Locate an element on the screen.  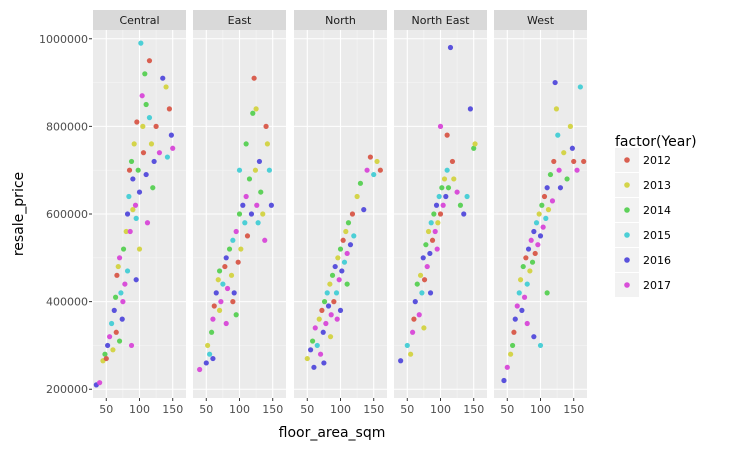
legend-label-2013: 2013 is located at coordinates (657, 185).